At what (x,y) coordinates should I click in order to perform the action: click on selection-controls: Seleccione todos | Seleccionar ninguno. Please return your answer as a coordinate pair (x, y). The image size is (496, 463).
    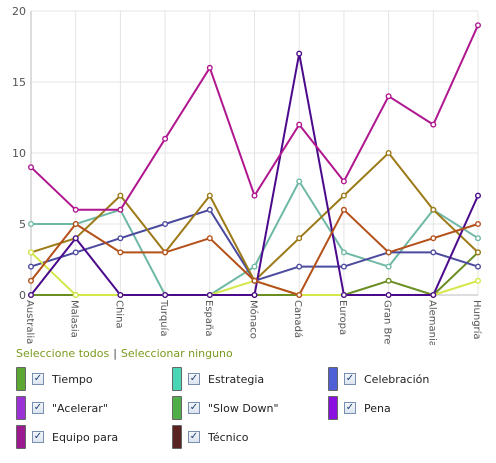
    Looking at the image, I should click on (124, 353).